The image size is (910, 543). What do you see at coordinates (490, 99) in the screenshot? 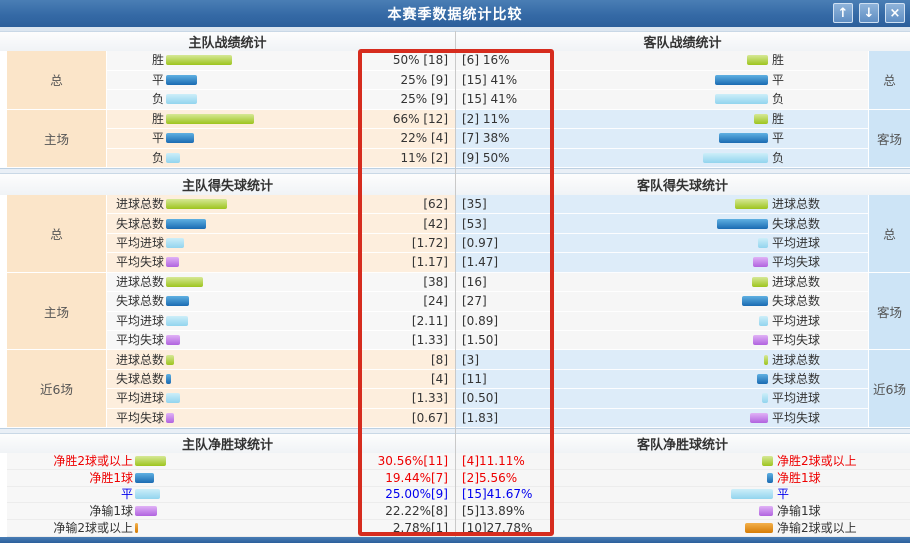
I see `stat-value: [15] 41%` at bounding box center [490, 99].